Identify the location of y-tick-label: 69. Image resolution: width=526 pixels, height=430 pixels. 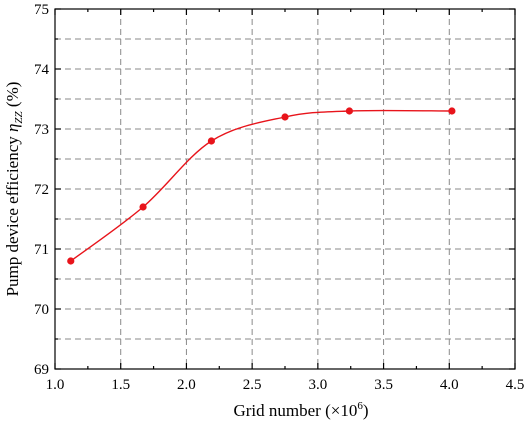
(41, 370).